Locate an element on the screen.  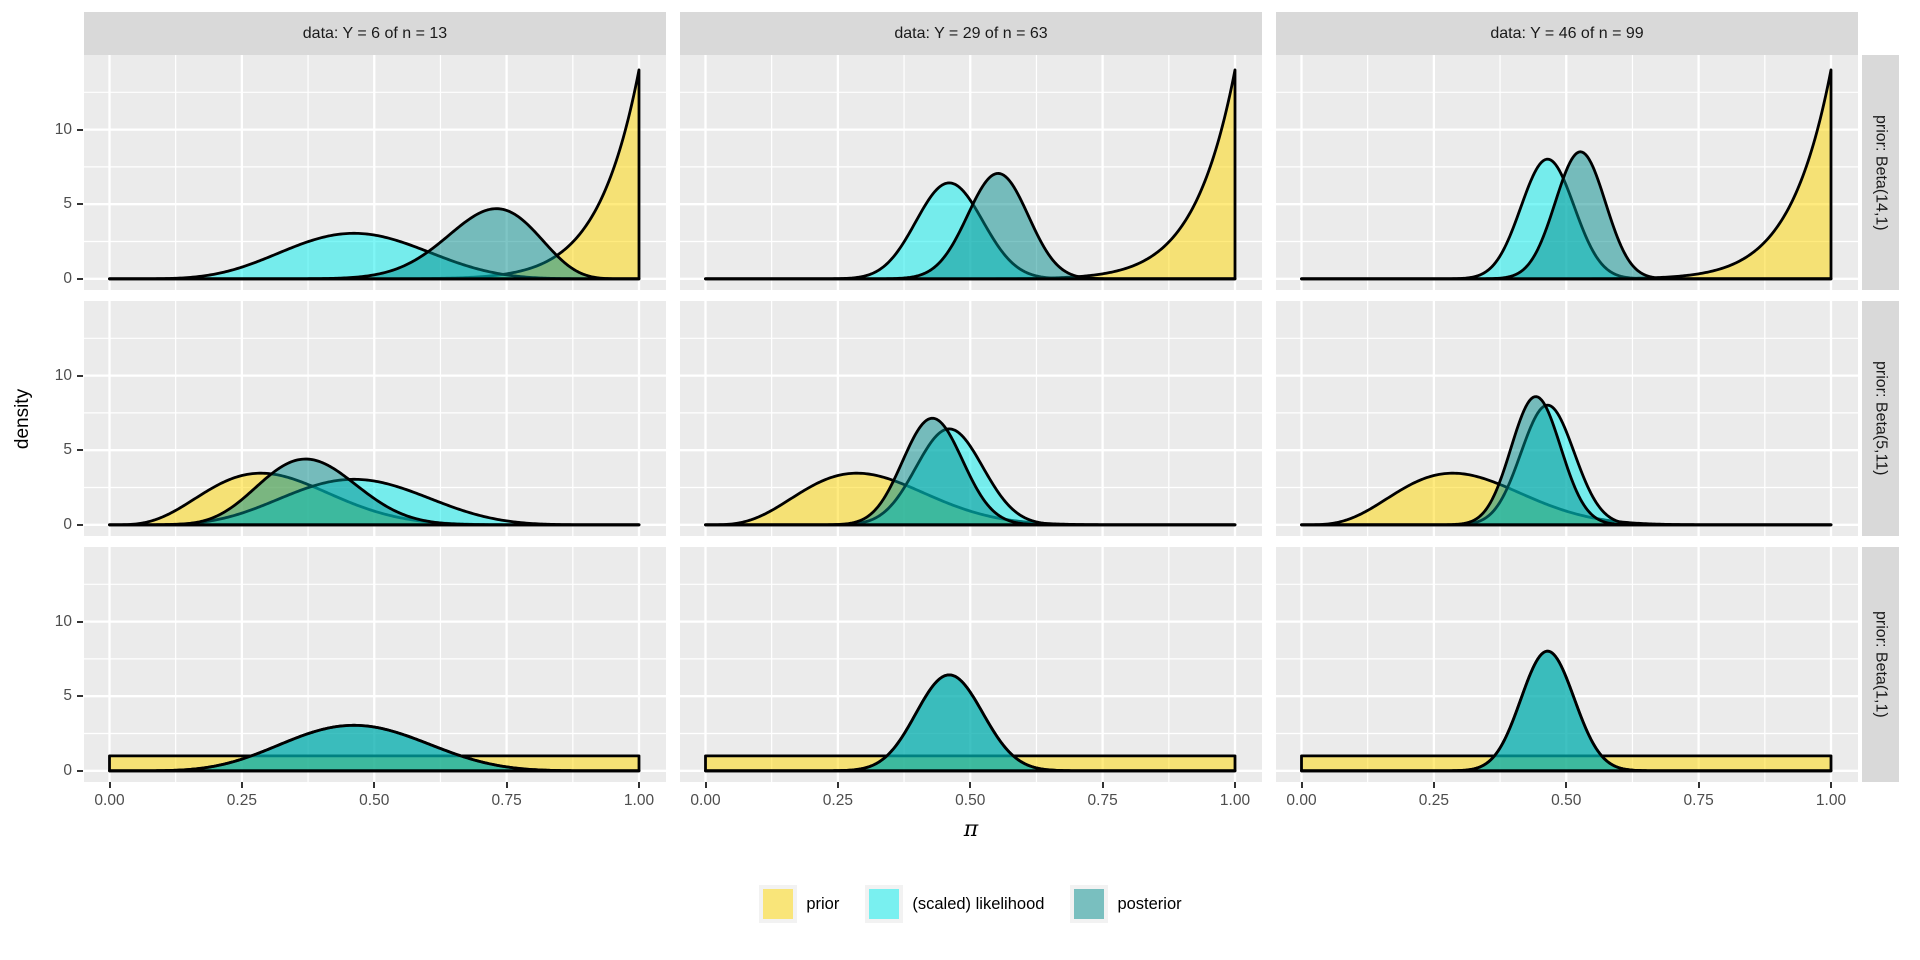
facet-column-strip-2: data: Y = 29 of n = 63 is located at coordinates (971, 33).